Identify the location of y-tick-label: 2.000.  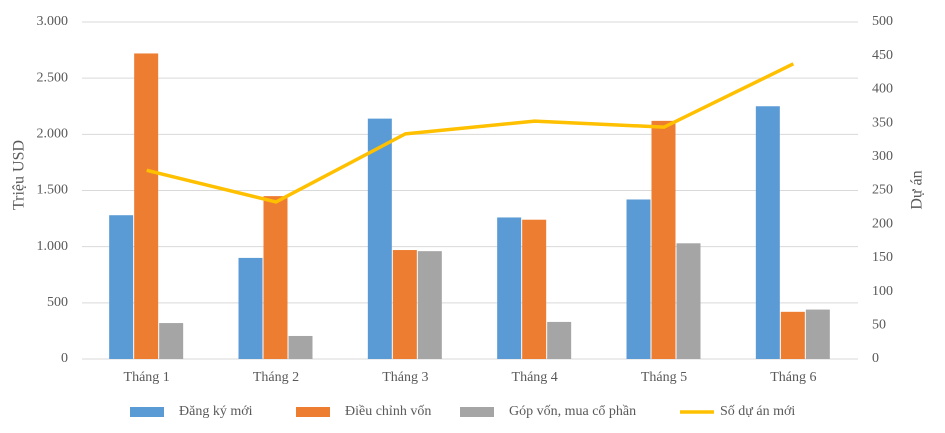
(53, 134).